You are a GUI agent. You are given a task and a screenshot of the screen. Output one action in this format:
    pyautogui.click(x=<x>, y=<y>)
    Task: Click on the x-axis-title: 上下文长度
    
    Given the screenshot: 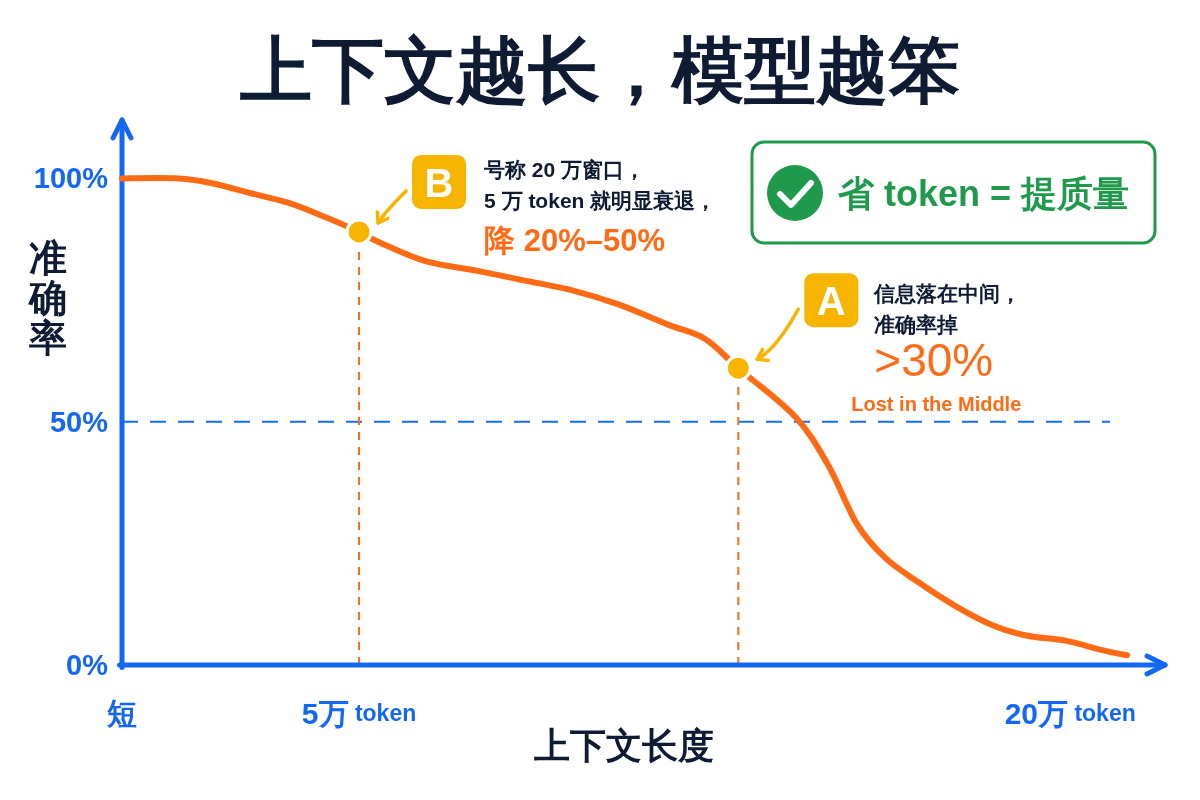 What is the action you would take?
    pyautogui.click(x=623, y=745)
    